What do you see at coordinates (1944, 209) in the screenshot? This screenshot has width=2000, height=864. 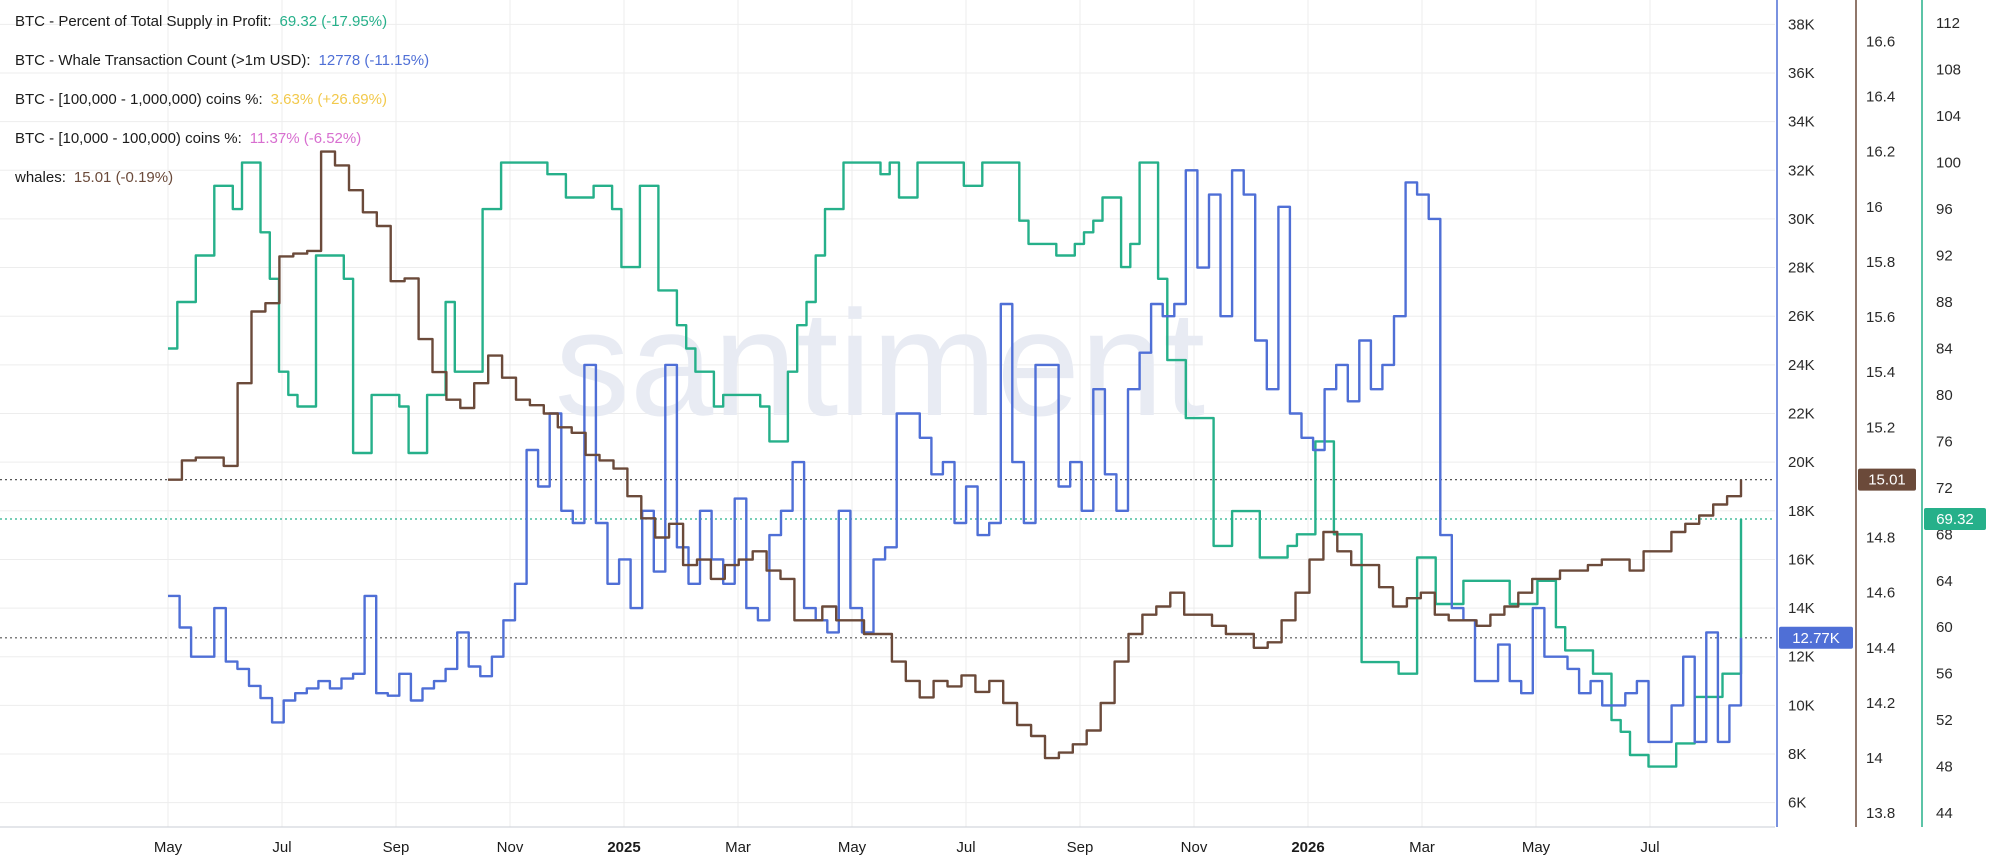 I see `y-tick-label-profit: 96` at bounding box center [1944, 209].